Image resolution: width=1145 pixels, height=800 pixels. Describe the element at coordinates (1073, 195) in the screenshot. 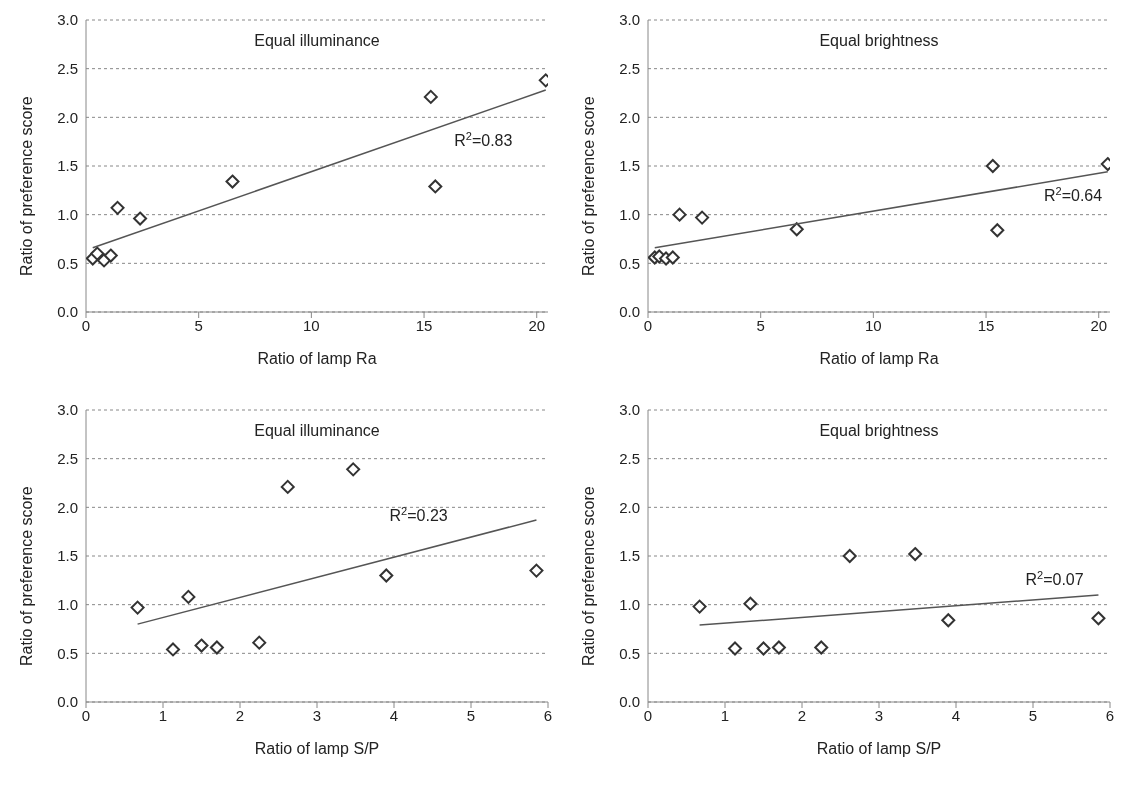

I see `annotation: R$^{2}$=0.64` at that location.